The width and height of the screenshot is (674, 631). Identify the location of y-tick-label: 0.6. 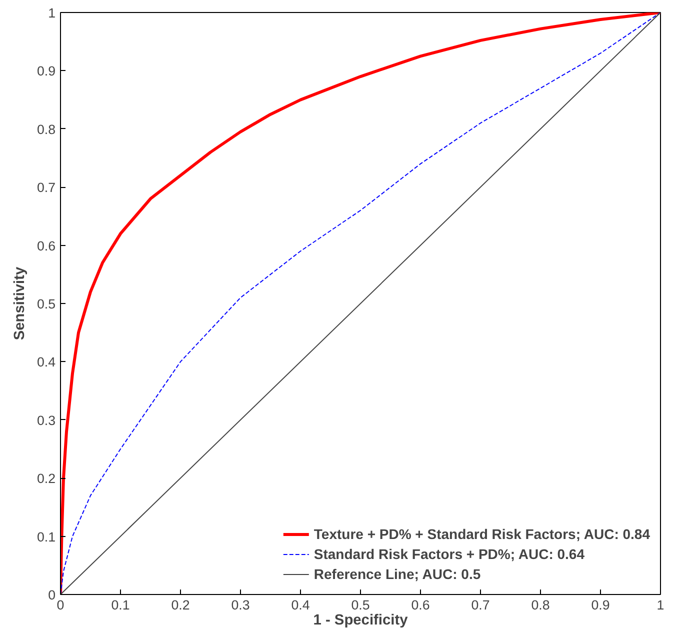
(46, 246).